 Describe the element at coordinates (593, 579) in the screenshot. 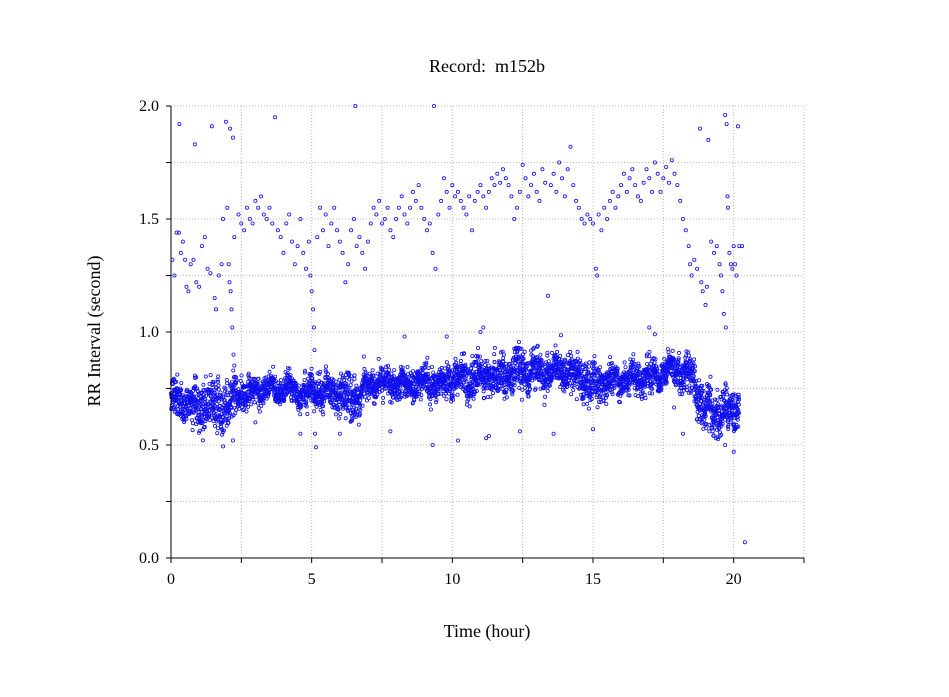

I see `x-tick-label: 15` at that location.